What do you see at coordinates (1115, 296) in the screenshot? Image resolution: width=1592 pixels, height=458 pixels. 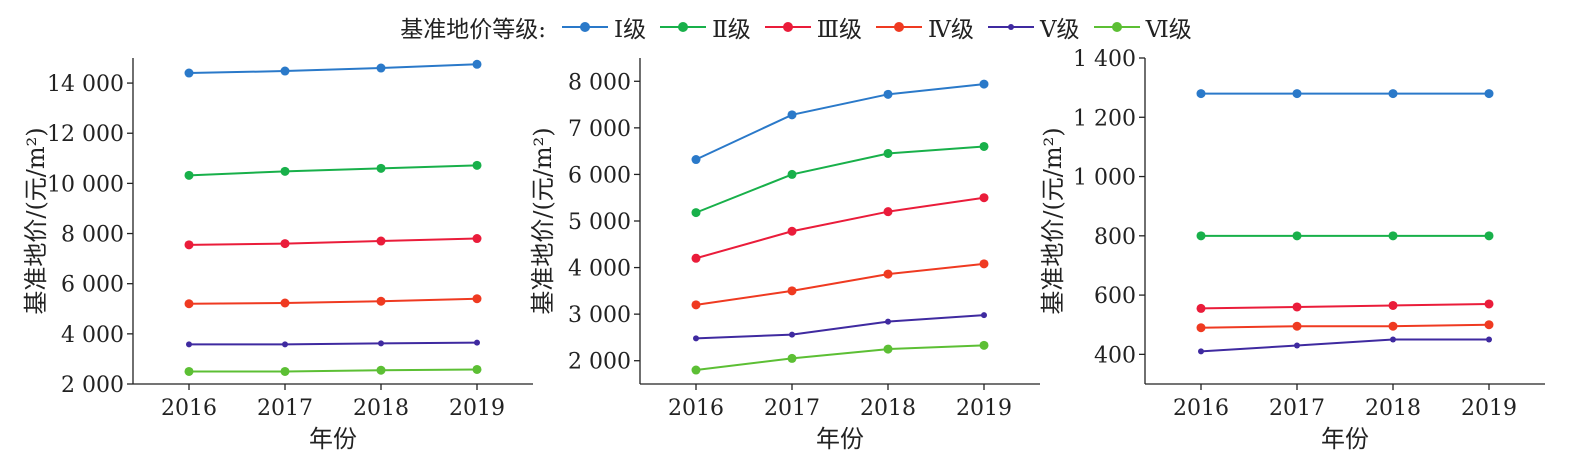 I see `y-tick-label: 600` at bounding box center [1115, 296].